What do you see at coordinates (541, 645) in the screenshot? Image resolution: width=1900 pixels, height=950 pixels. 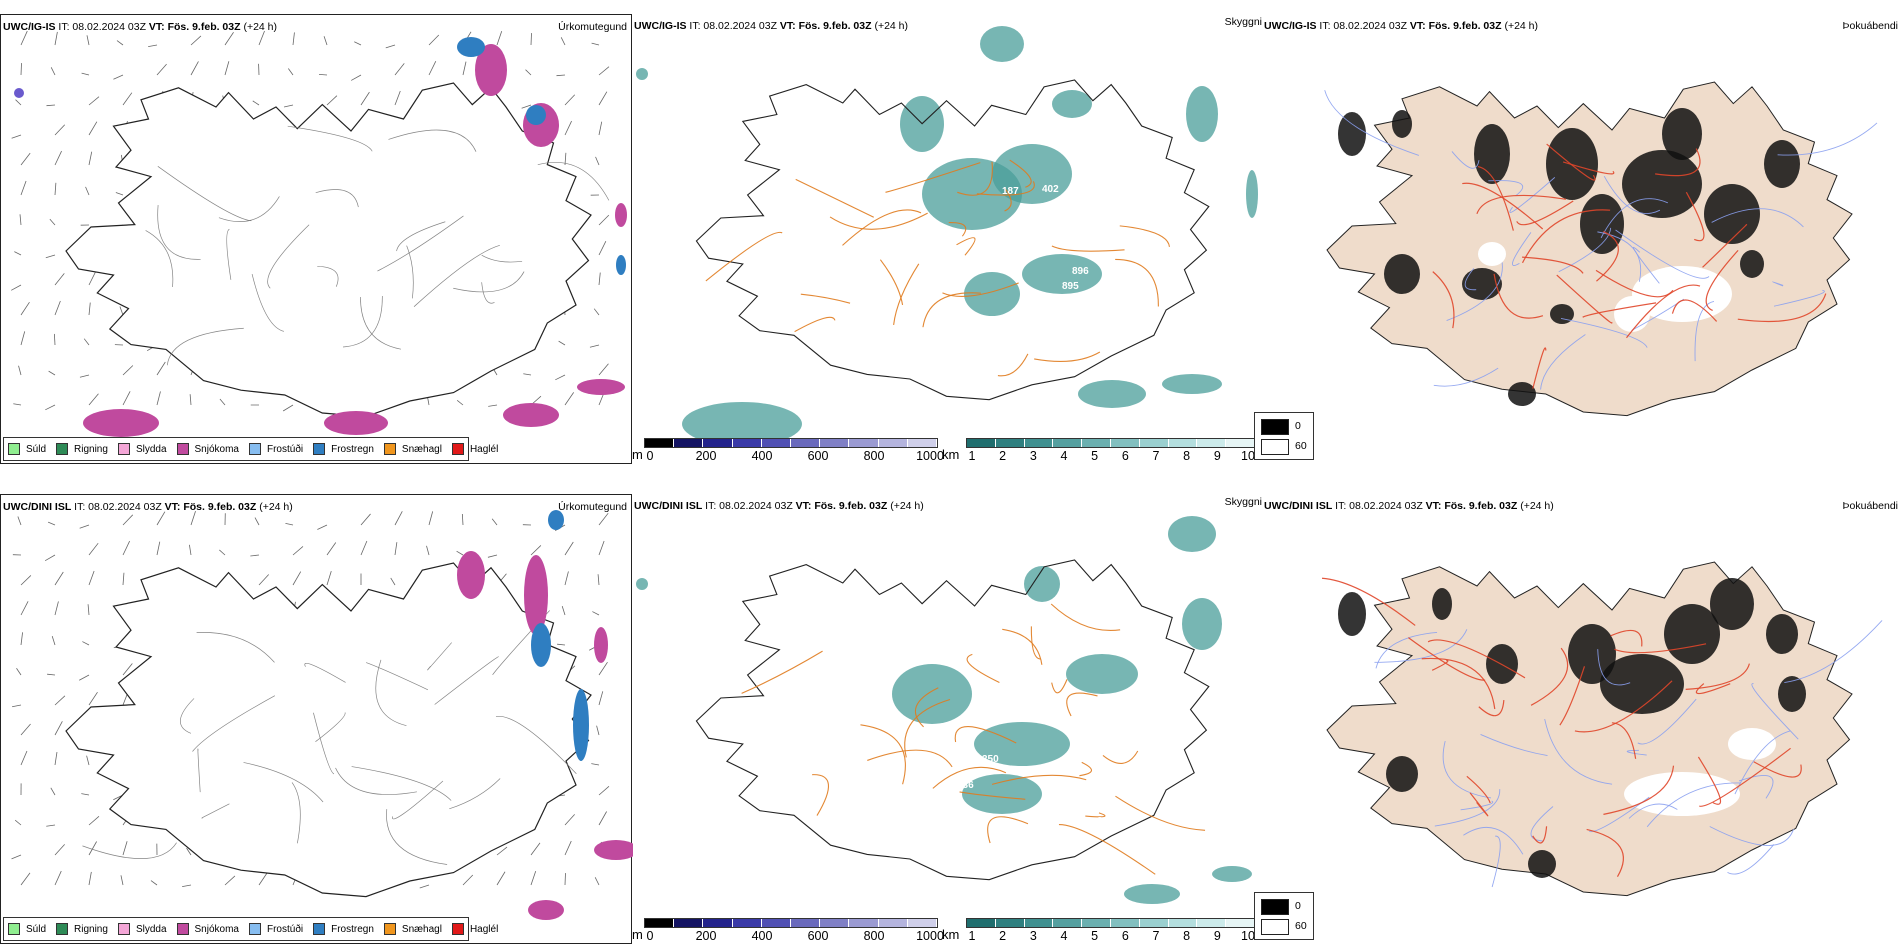 I see `freezing-rain-area` at bounding box center [541, 645].